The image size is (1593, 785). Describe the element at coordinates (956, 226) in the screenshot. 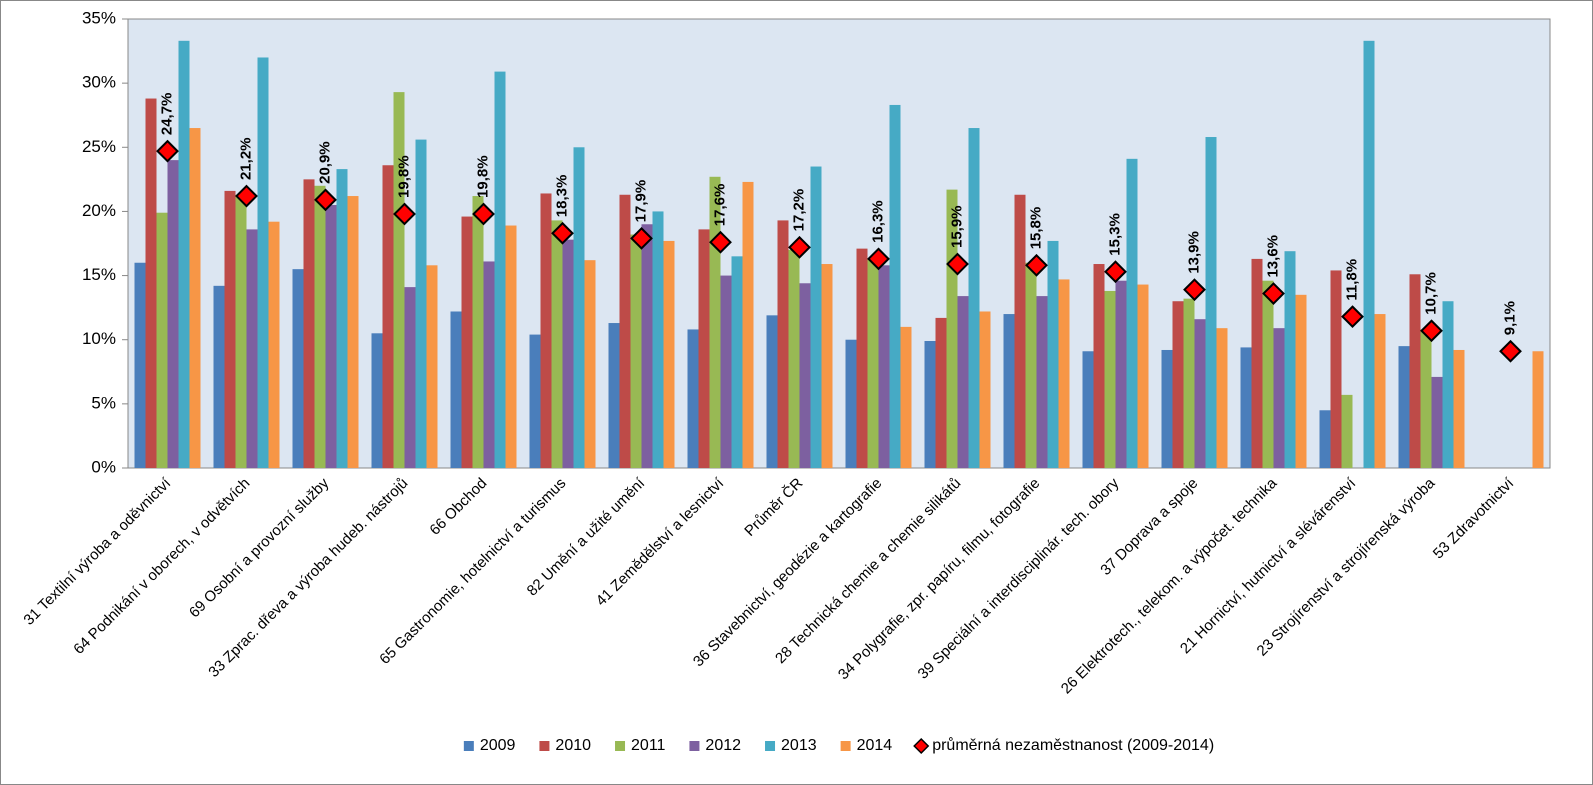

I see `data-label: 15,9%` at that location.